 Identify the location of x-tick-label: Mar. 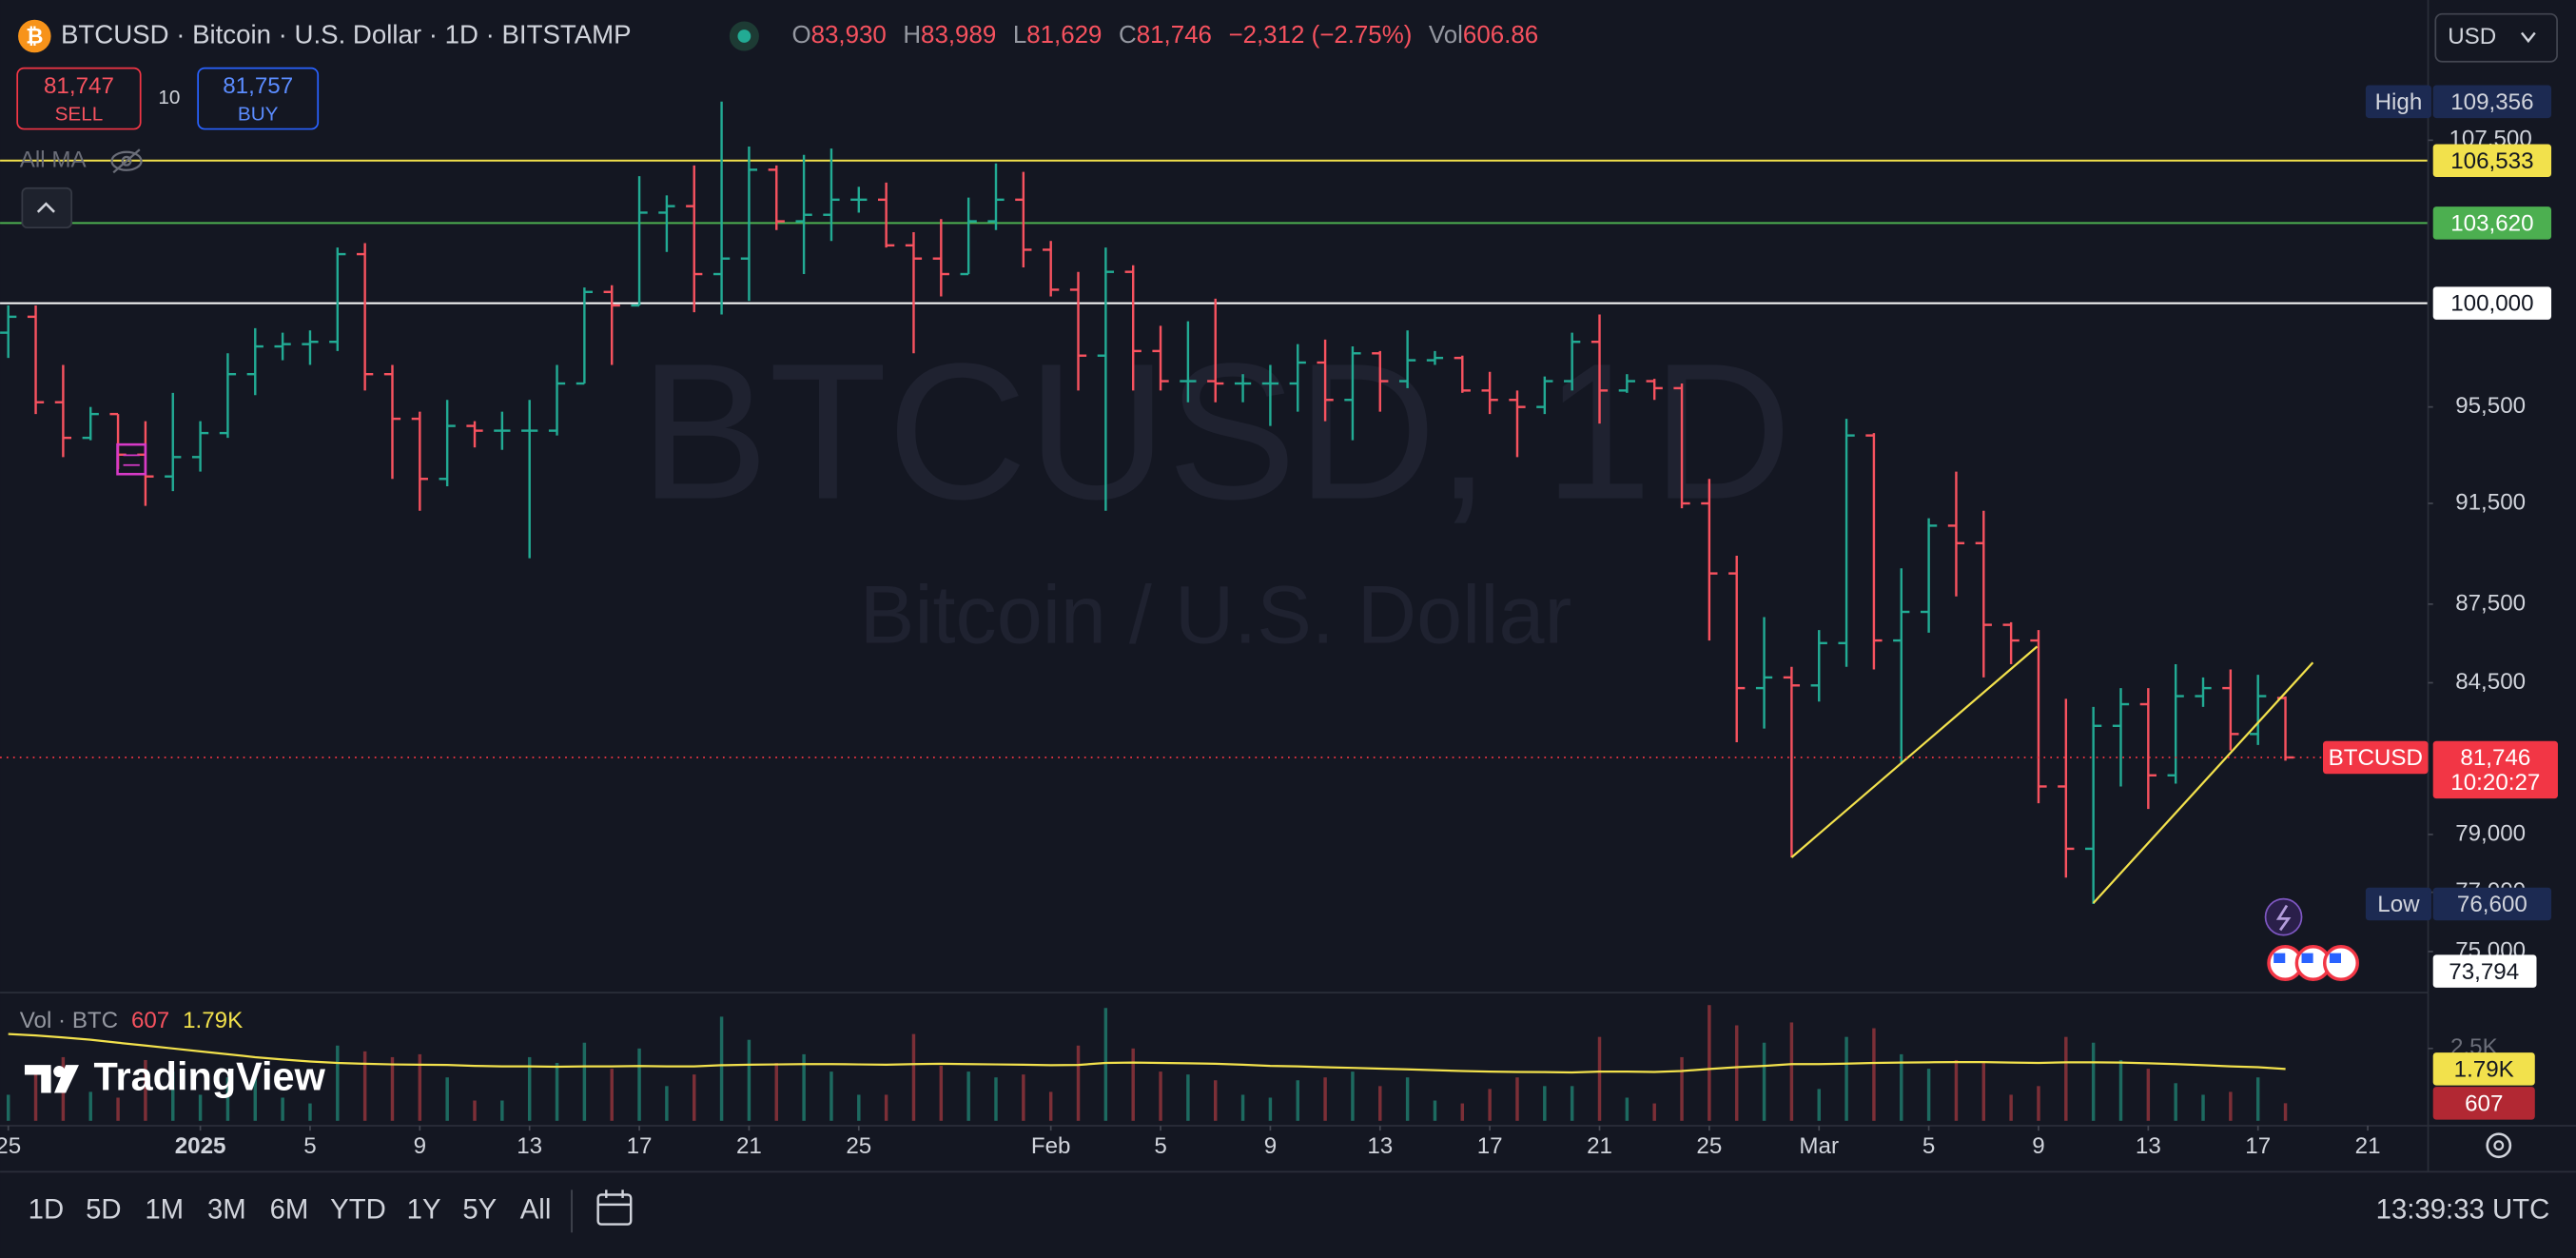
(1819, 1146).